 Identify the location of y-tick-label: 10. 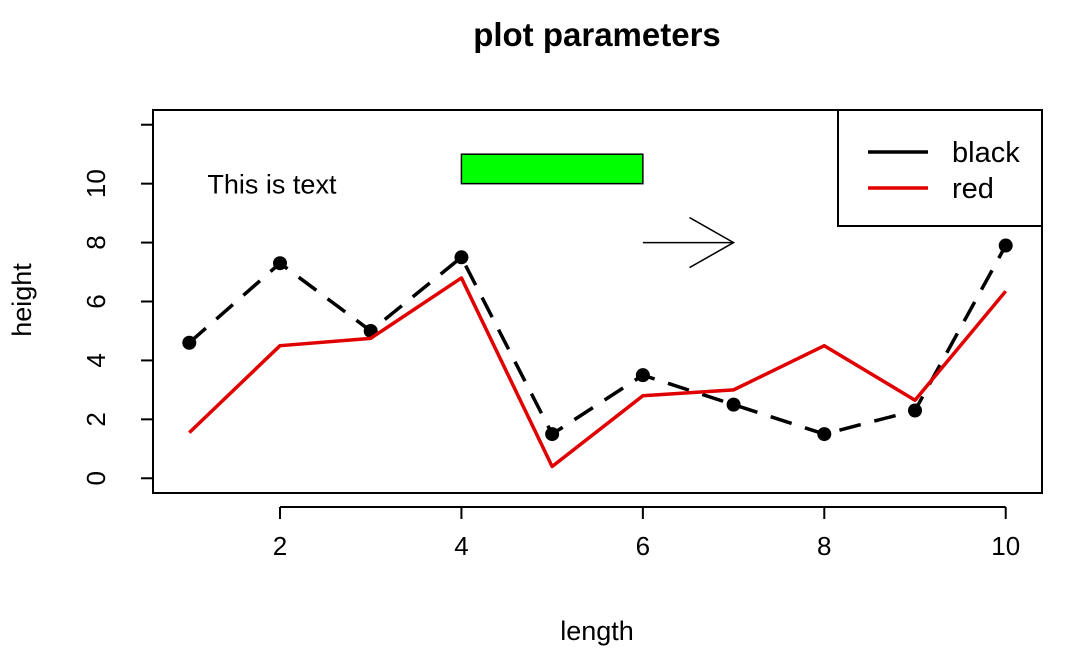
(96, 183).